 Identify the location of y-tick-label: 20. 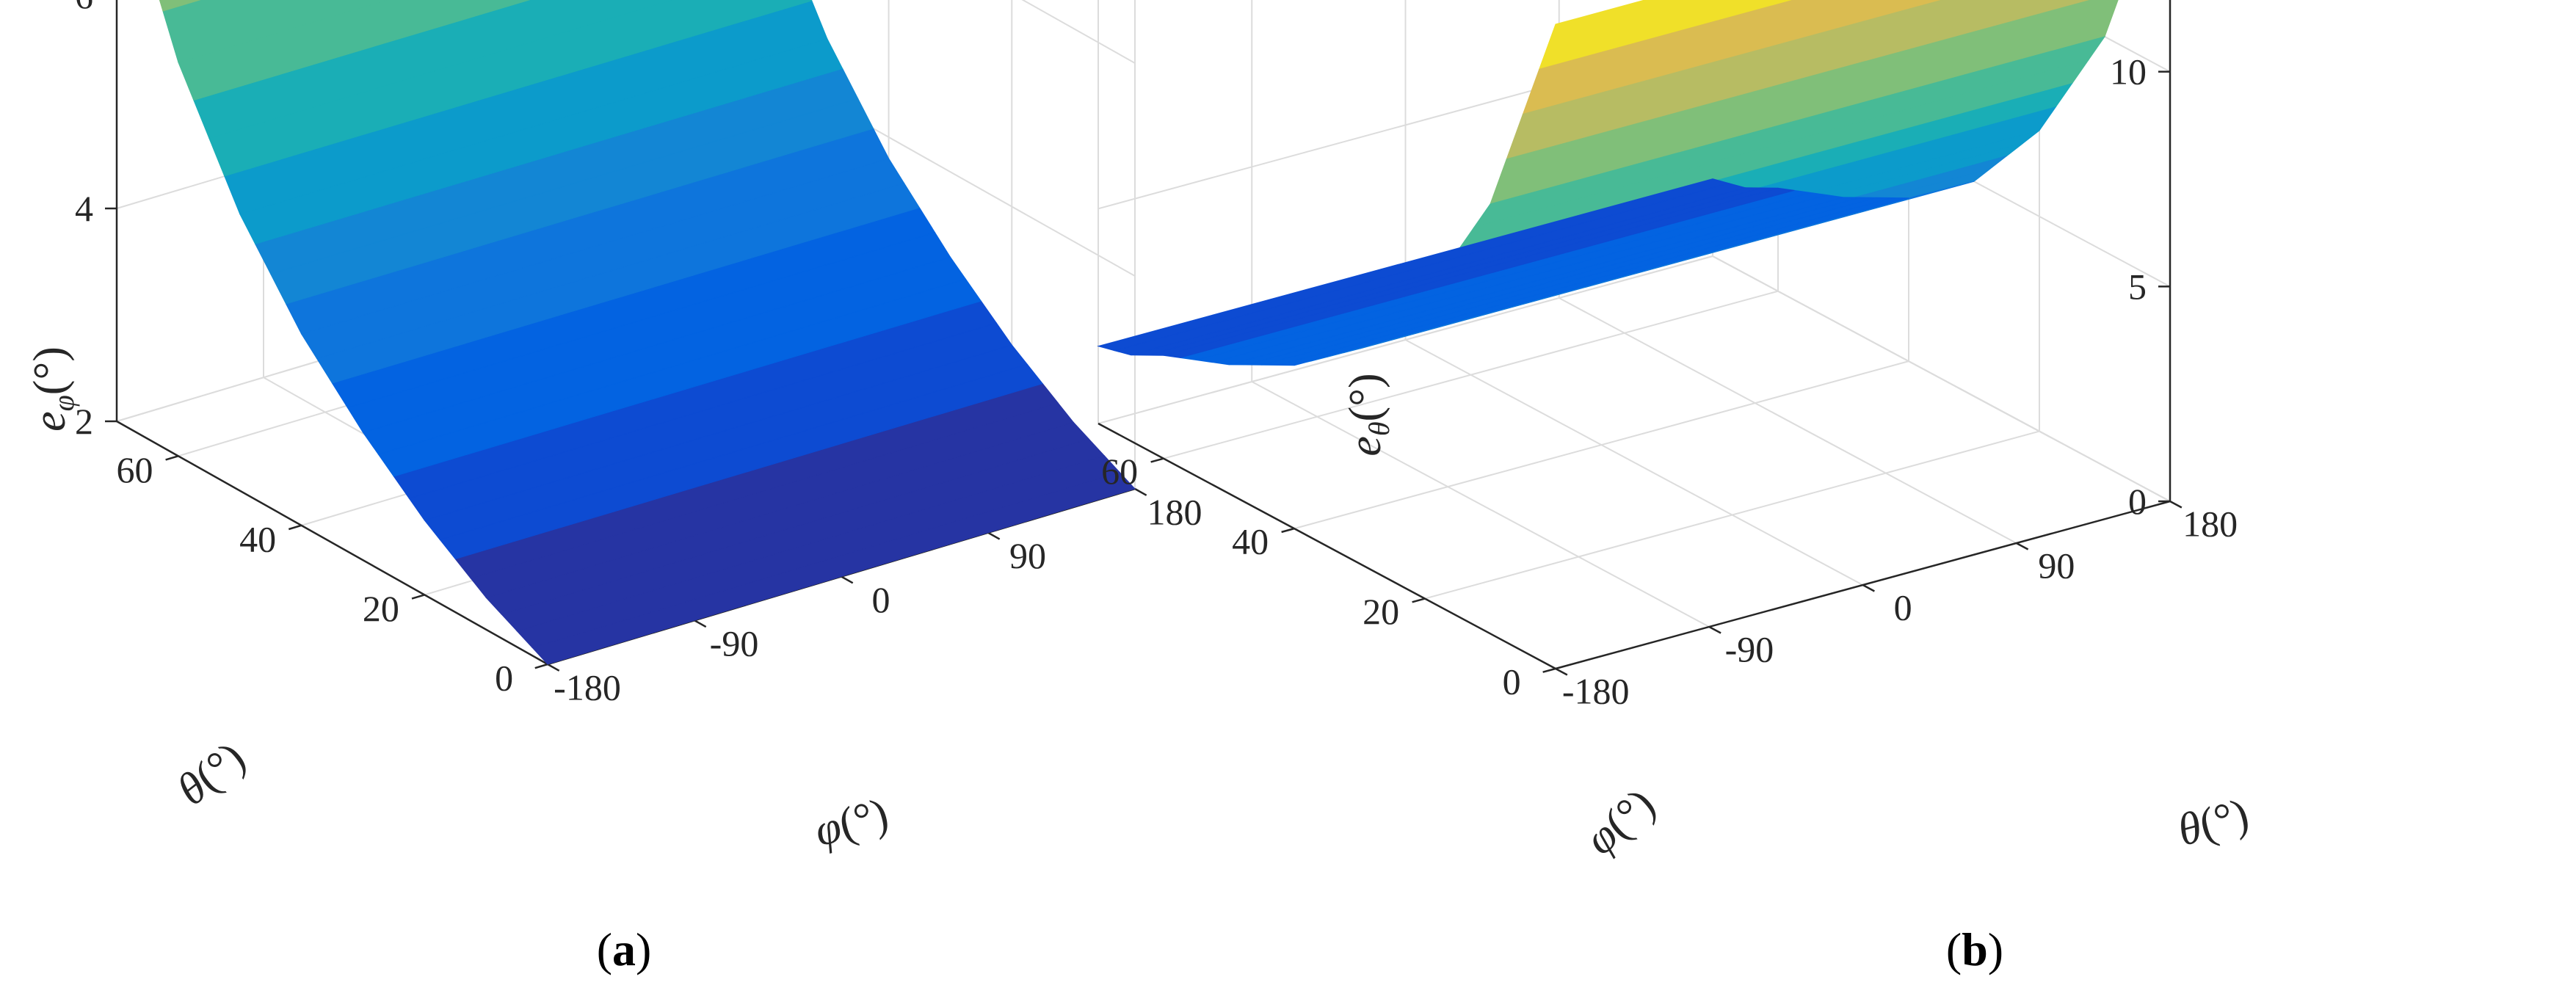
(381, 608).